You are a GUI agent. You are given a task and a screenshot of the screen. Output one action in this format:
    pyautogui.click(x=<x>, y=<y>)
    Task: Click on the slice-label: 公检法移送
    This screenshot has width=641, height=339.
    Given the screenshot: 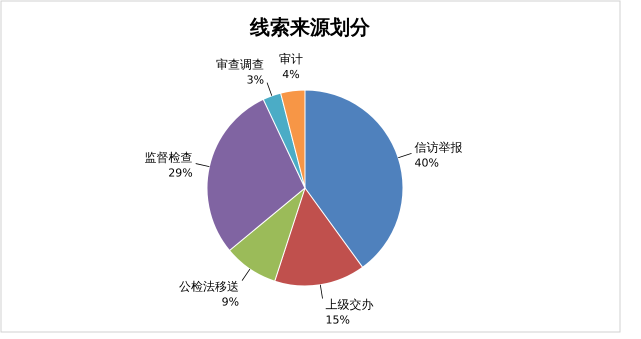 What is the action you would take?
    pyautogui.click(x=209, y=287)
    